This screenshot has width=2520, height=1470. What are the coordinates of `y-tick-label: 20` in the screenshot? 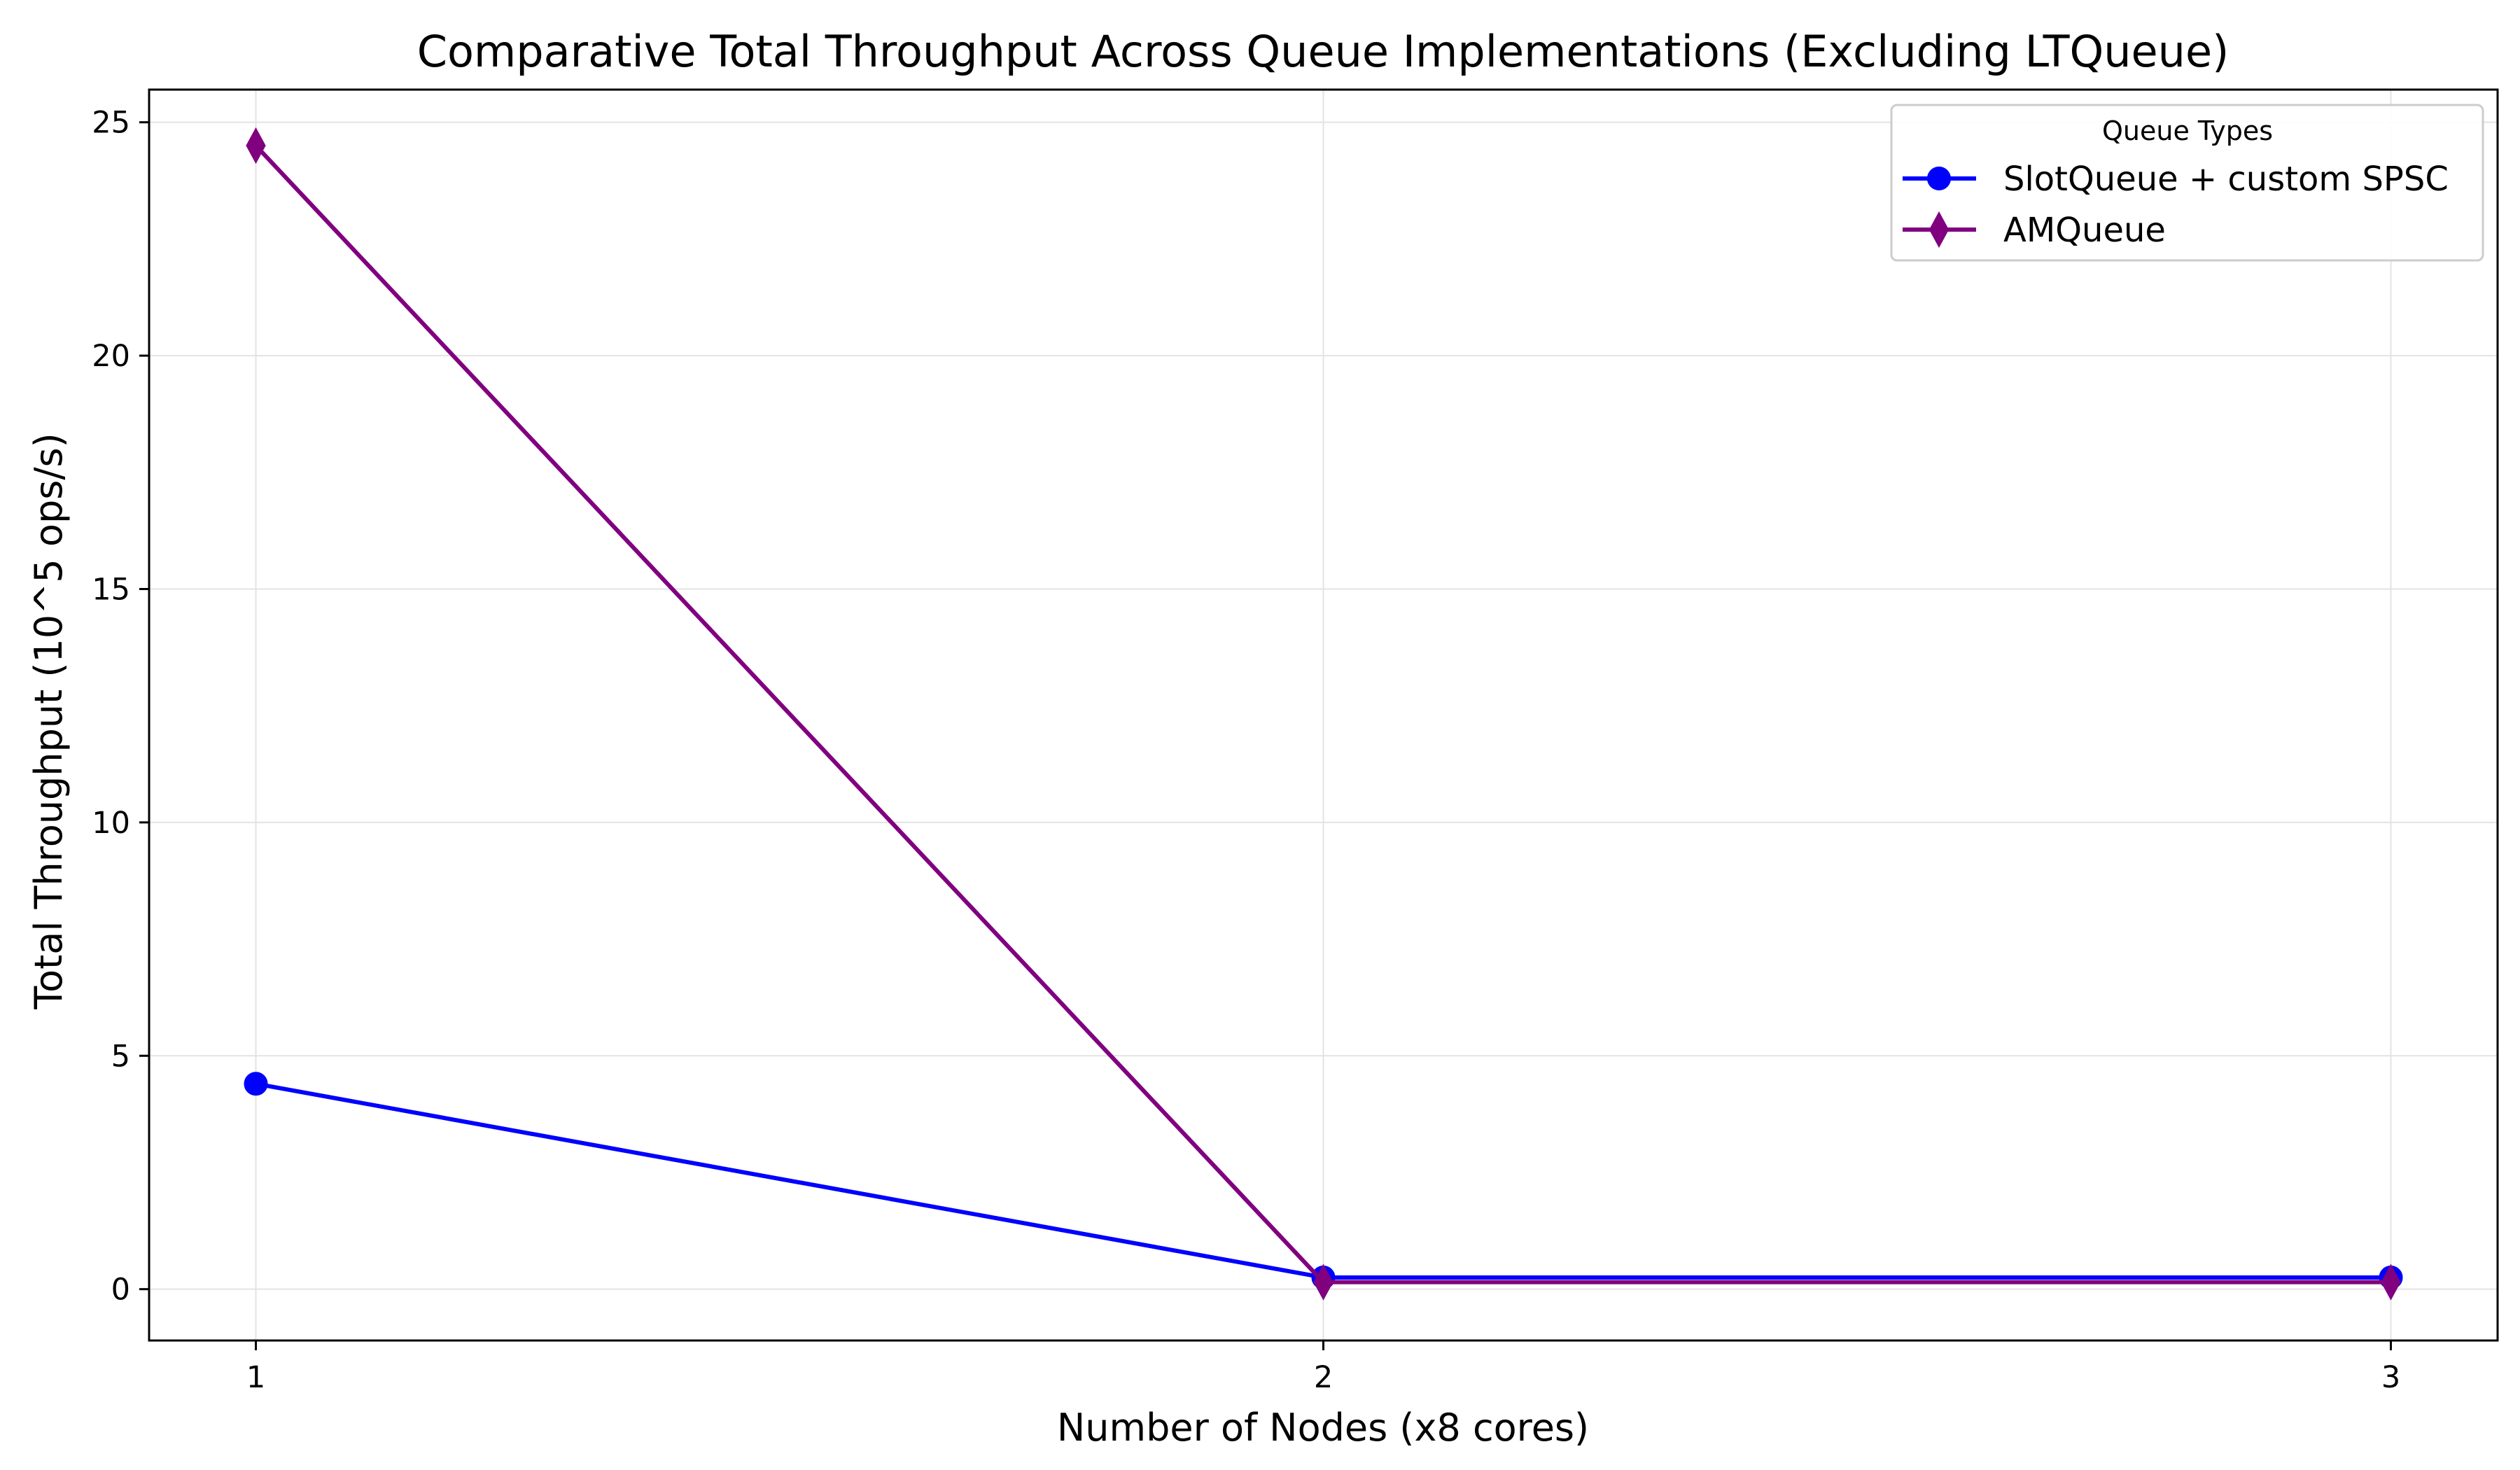 It's located at (111, 356).